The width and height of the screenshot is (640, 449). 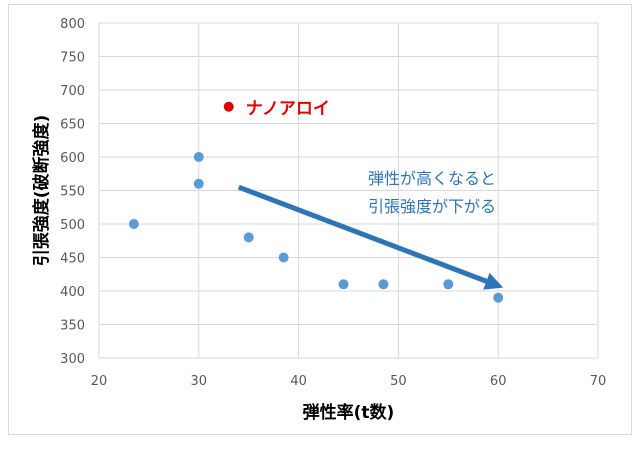 What do you see at coordinates (362, 234) in the screenshot?
I see `trend-arrow-shaft` at bounding box center [362, 234].